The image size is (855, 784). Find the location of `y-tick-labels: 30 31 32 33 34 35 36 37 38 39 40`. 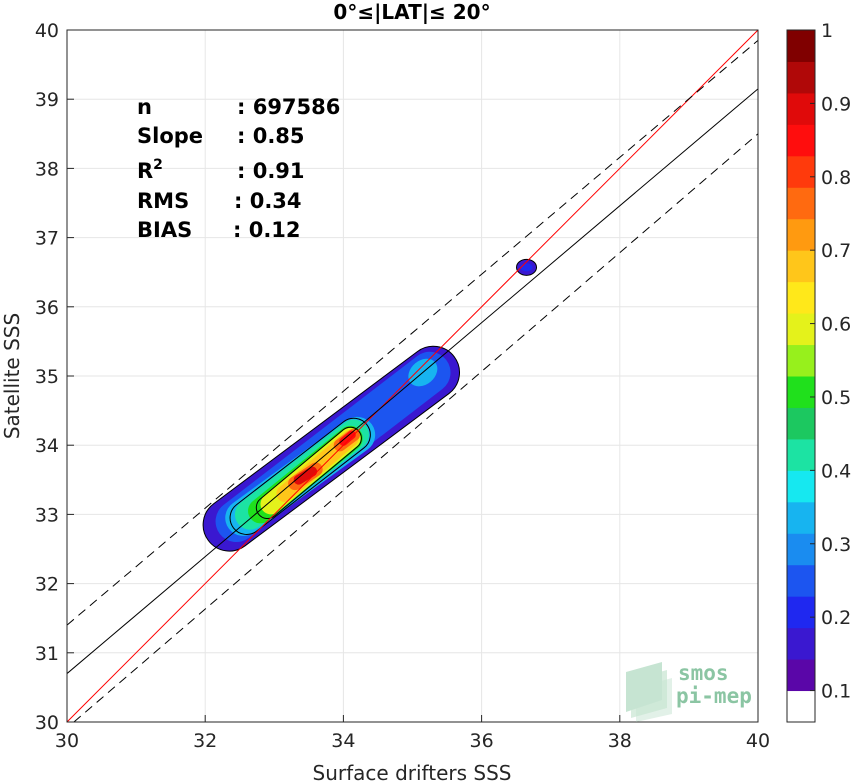

y-tick-labels: 30 31 32 33 34 35 36 37 38 39 40 is located at coordinates (47, 377).